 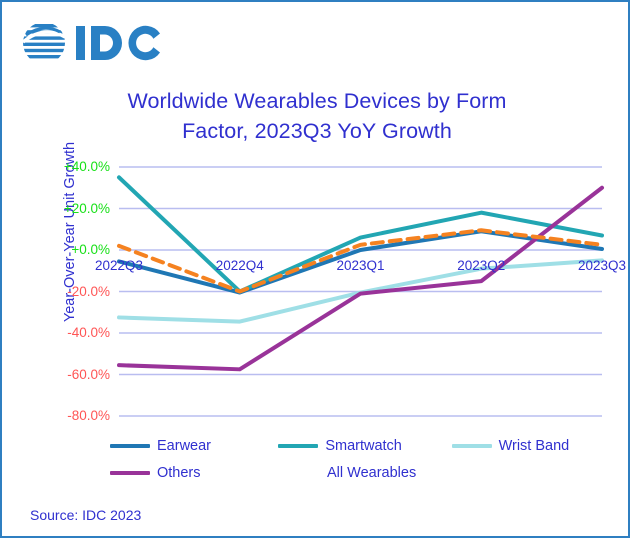 I want to click on title-line-2: Factor, 2023Q3 YoY Growth, so click(x=317, y=131).